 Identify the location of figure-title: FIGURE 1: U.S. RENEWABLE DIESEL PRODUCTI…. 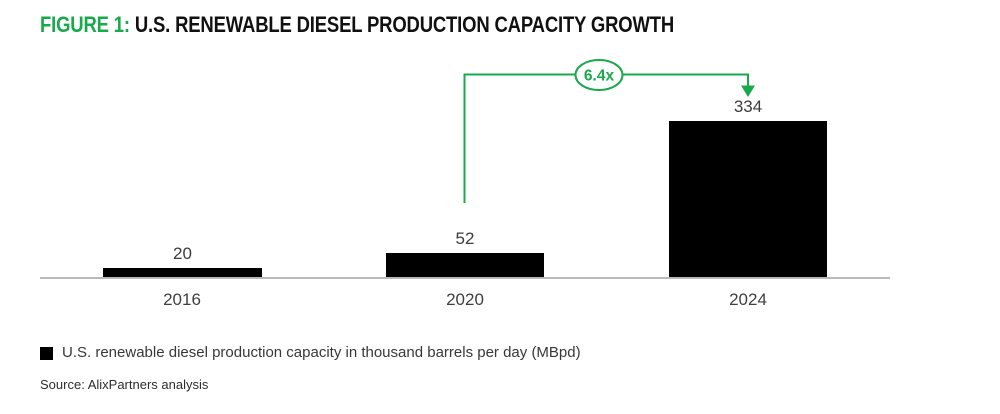
(357, 25).